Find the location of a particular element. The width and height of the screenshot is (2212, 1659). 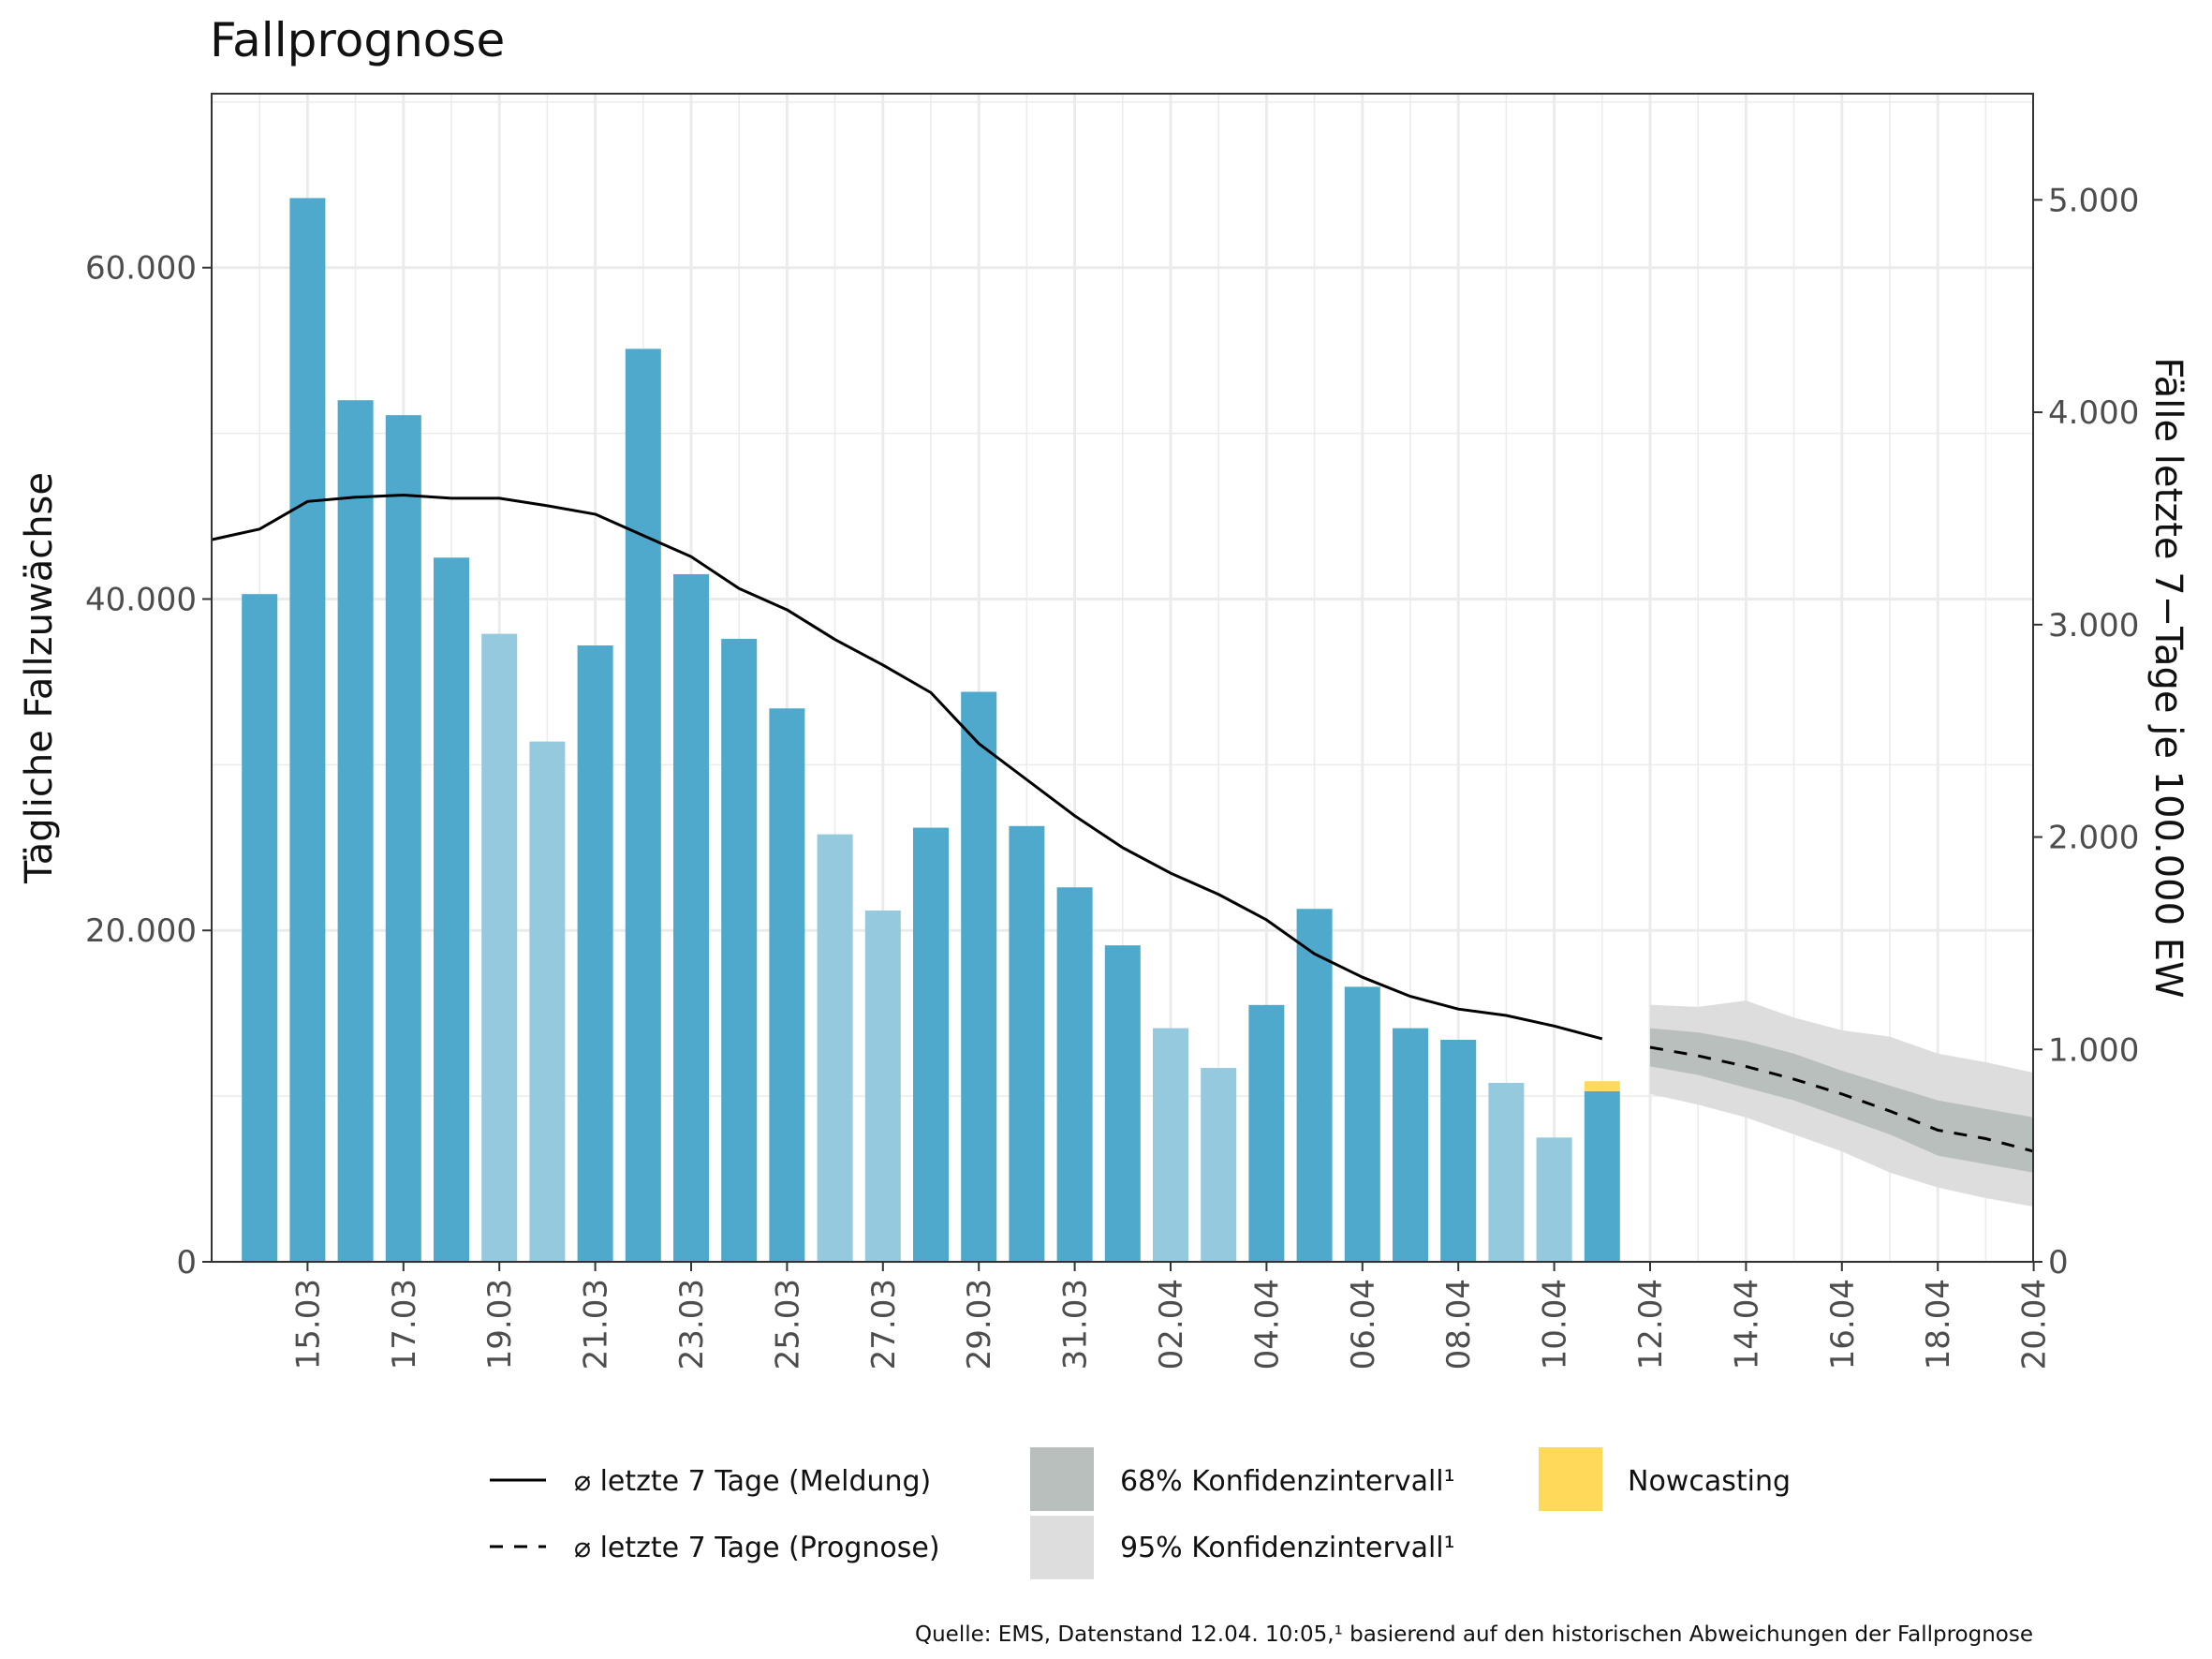

y2-tick-label: 0 is located at coordinates (2058, 1263).